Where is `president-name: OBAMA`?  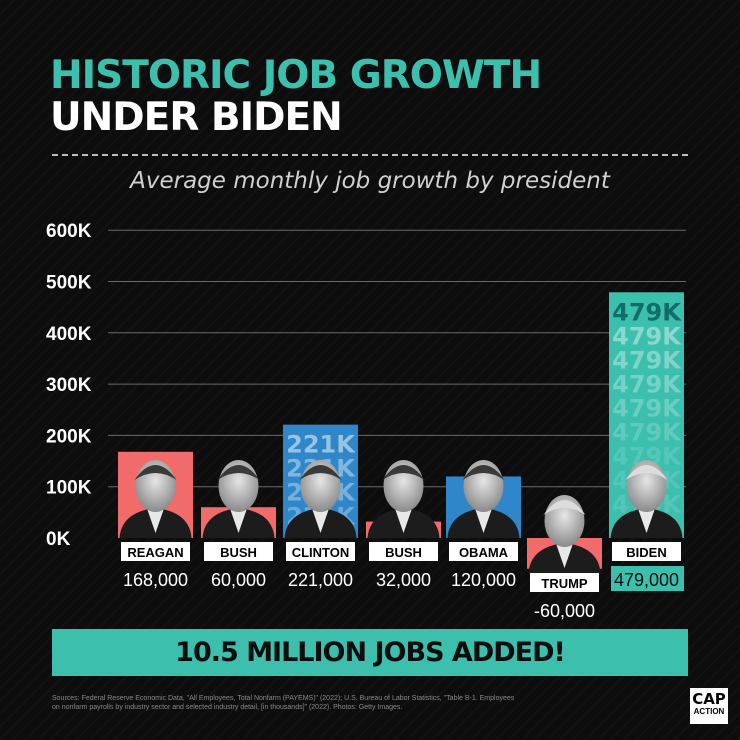 president-name: OBAMA is located at coordinates (484, 552).